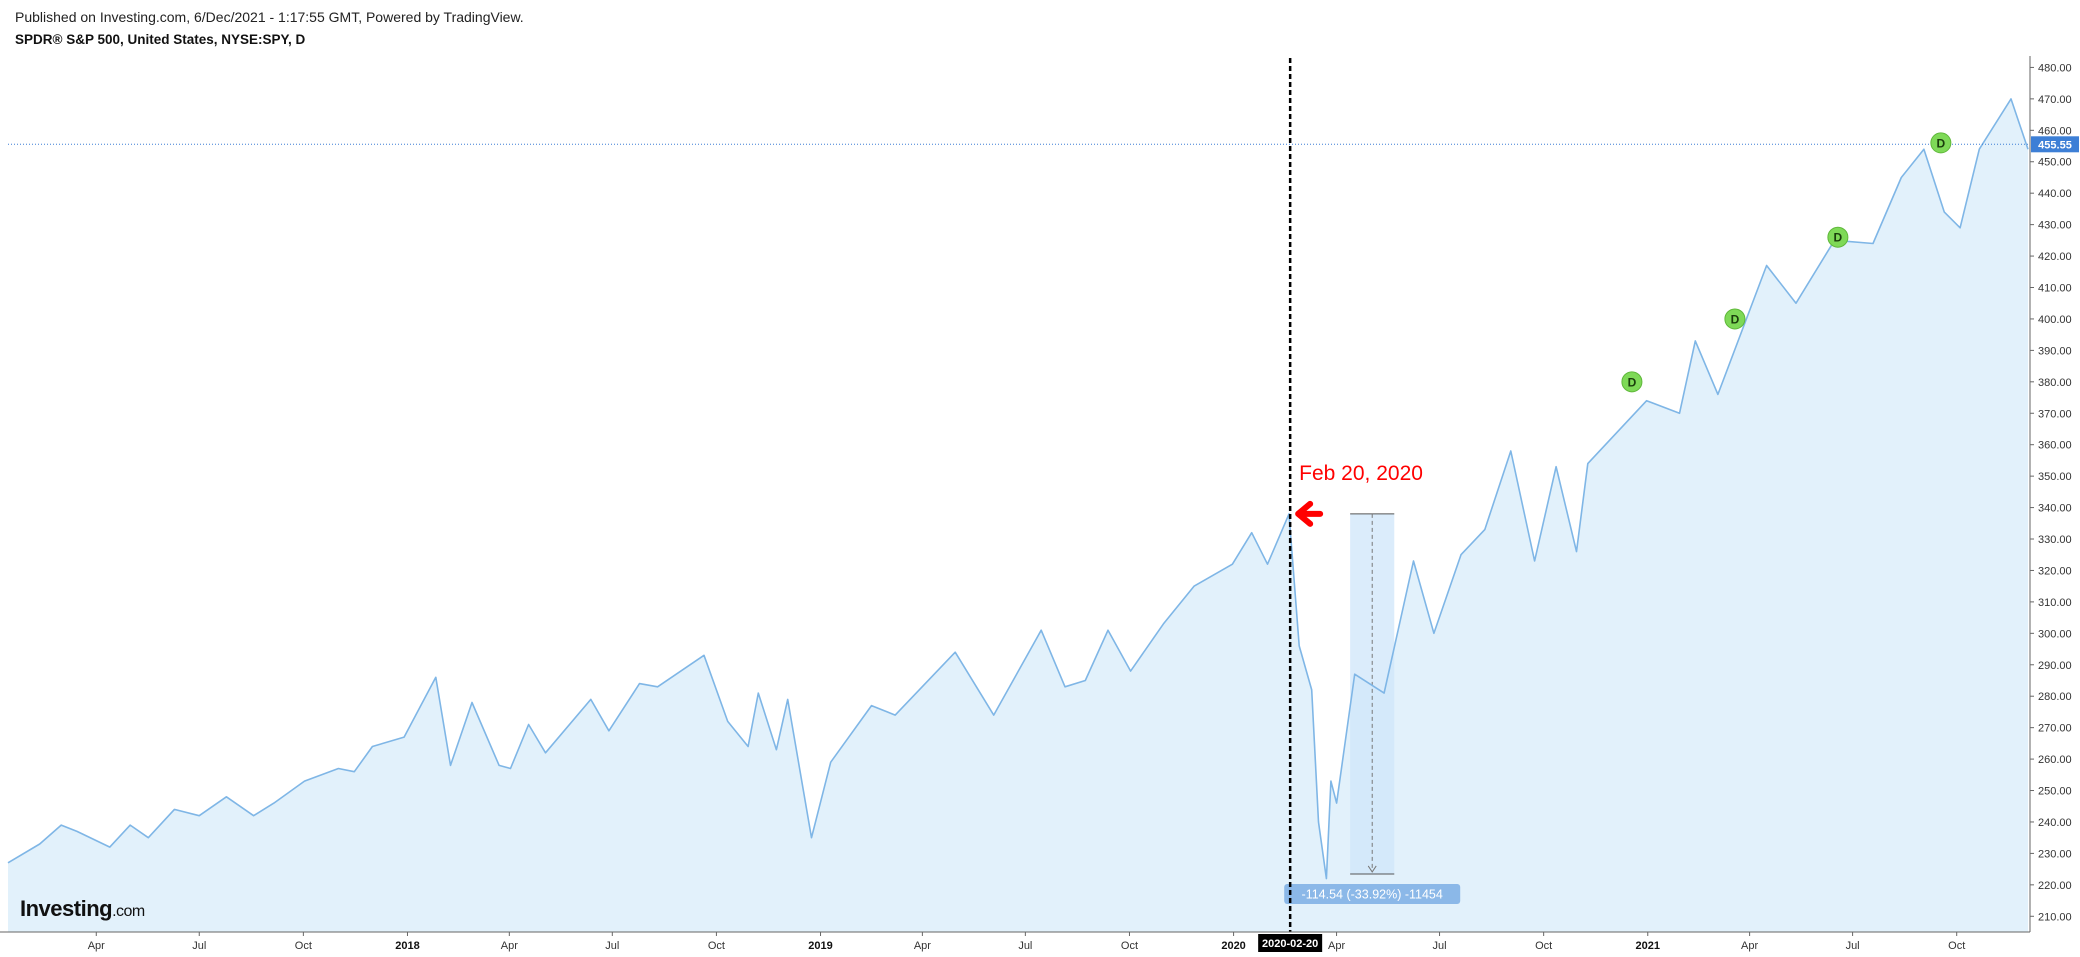  I want to click on dividend-marker-layer: D D D D, so click(1786, 262).